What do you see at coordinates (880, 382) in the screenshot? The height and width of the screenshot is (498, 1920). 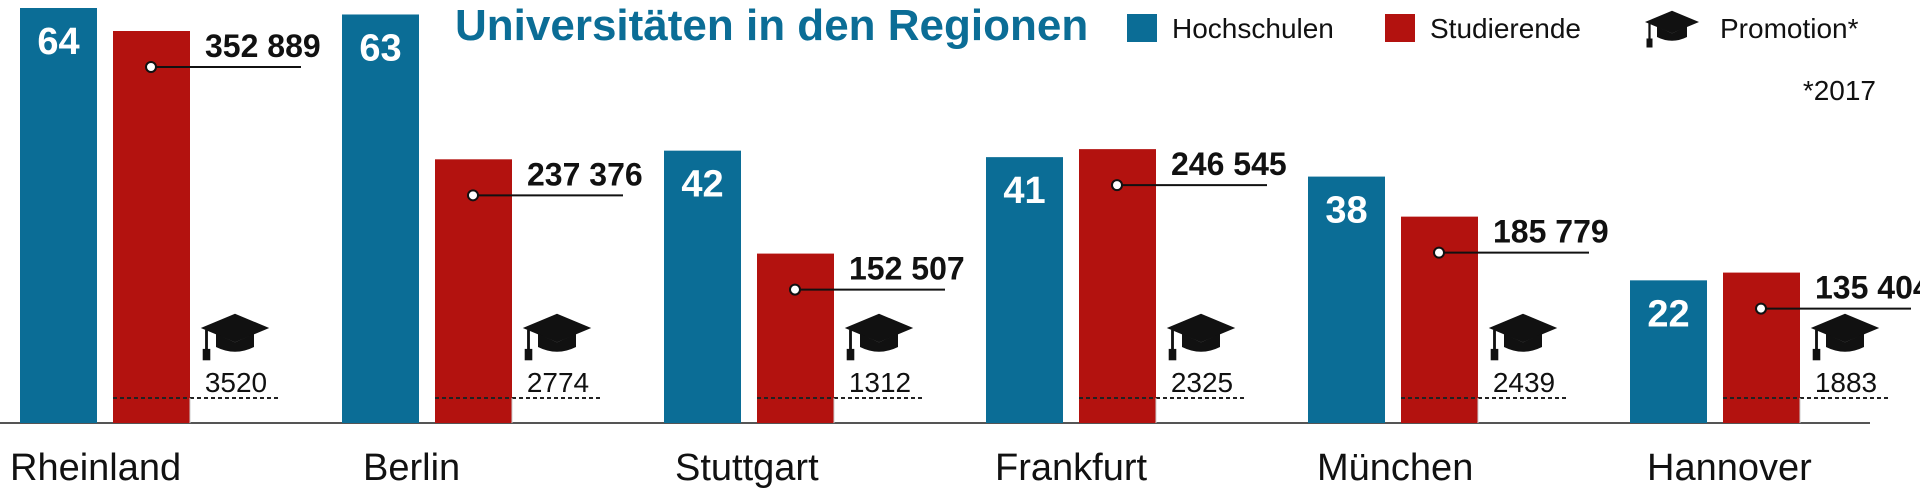 I see `value-label-promotion: 1312` at bounding box center [880, 382].